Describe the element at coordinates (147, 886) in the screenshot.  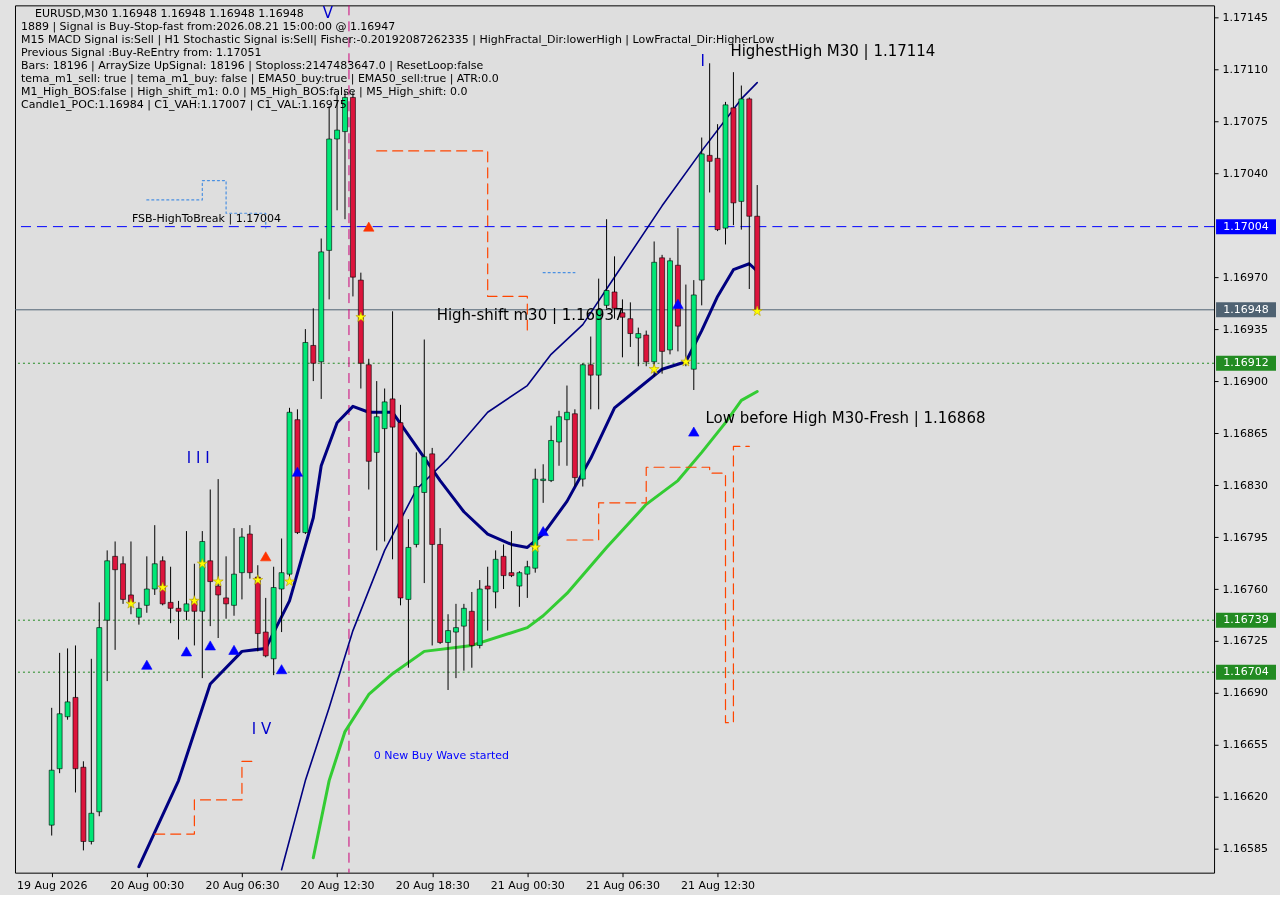
I see `x-tick-label: 20 Aug 00:30` at that location.